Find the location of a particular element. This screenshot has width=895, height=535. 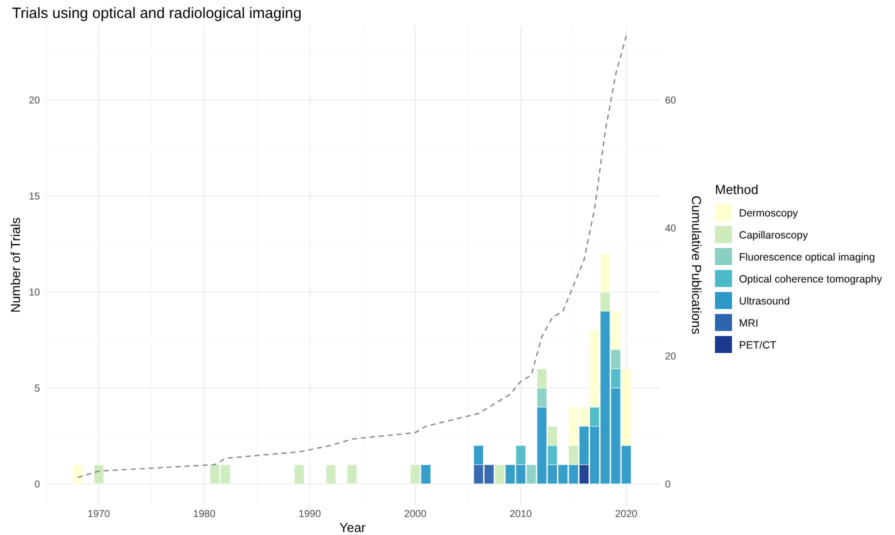

x-tick-label: 2000 is located at coordinates (415, 514).